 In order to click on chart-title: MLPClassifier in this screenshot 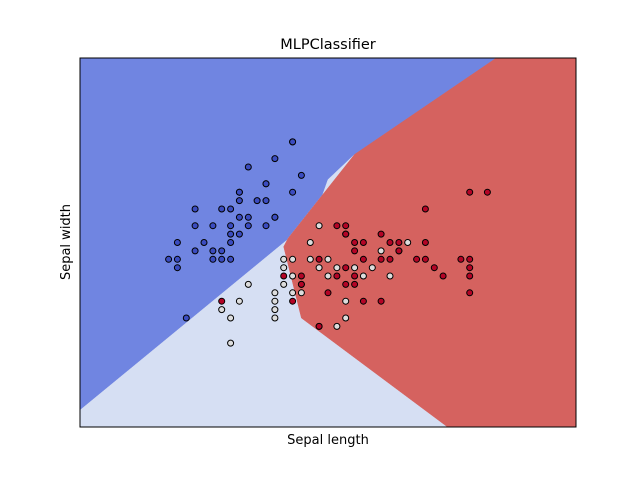, I will do `click(328, 45)`.